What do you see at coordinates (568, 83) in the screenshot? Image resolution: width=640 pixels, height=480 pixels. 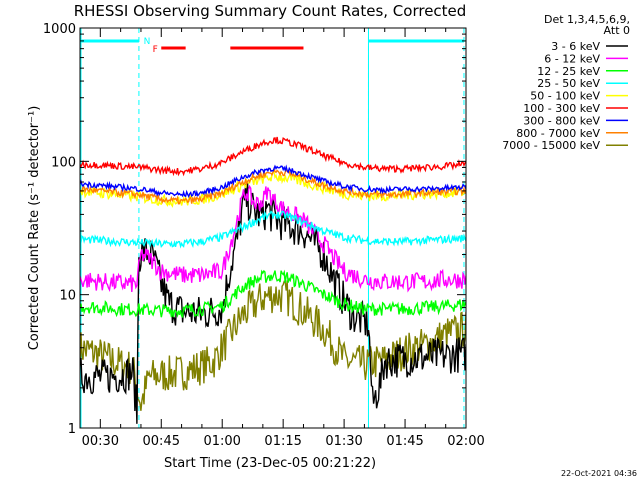 I see `legend-label-4: 25 - 50 keV` at bounding box center [568, 83].